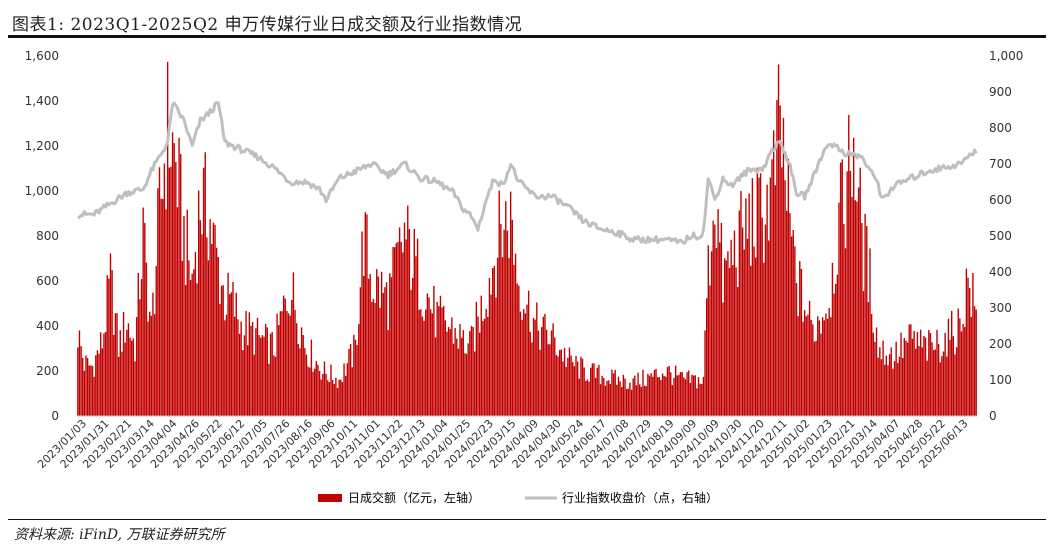 The height and width of the screenshot is (548, 1054). I want to click on right-tick-label: 0, so click(993, 416).